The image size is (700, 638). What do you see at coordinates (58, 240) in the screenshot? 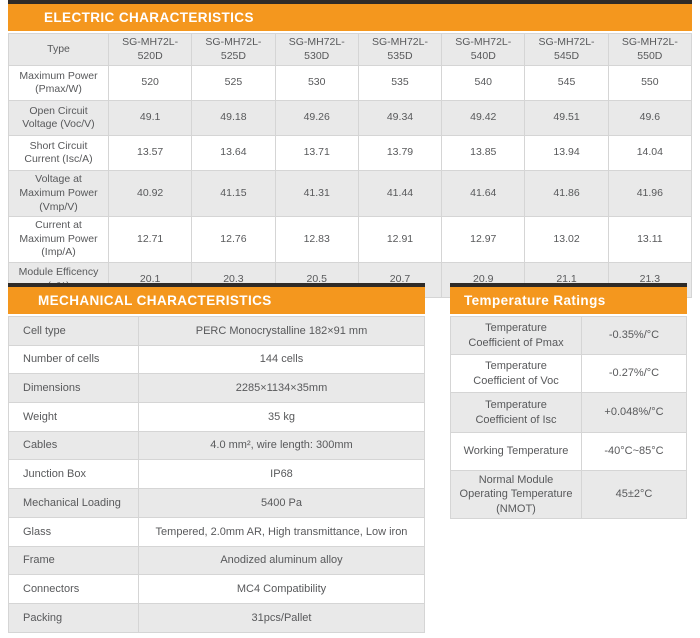
I see `row-label: Current at Maximum Power (Imp/A)` at bounding box center [58, 240].